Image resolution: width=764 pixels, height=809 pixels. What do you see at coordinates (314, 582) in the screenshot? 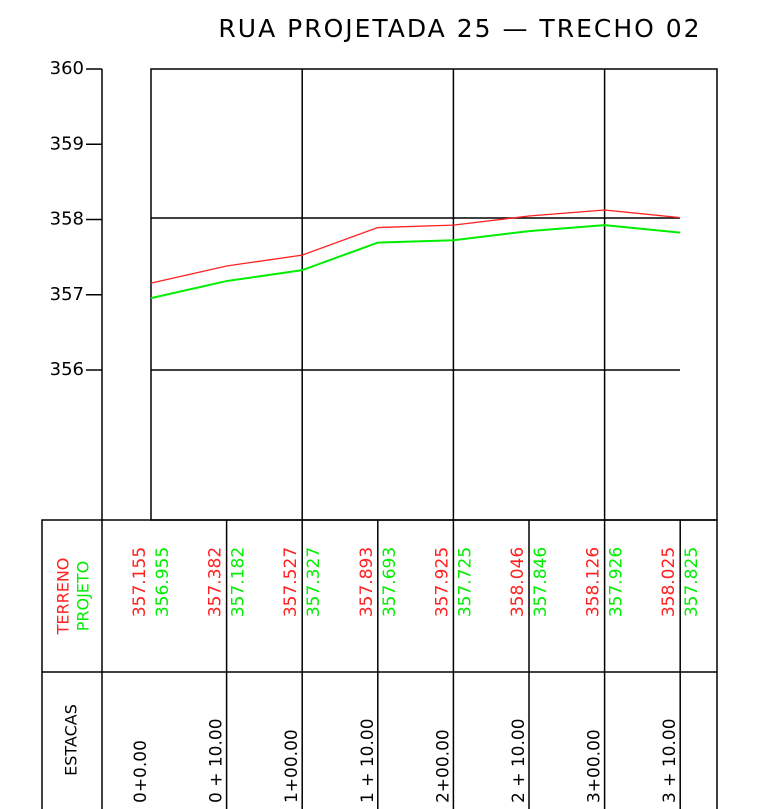
I see `value-label: 357.327` at bounding box center [314, 582].